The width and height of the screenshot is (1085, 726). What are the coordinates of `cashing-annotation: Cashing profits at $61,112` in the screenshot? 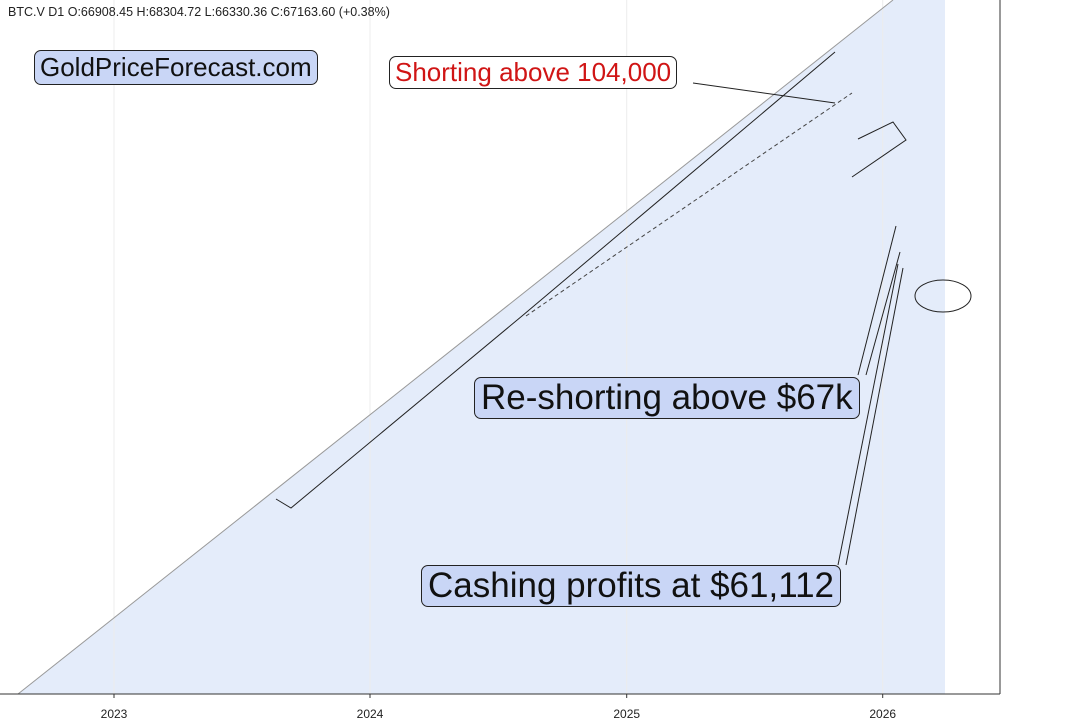 It's located at (631, 586).